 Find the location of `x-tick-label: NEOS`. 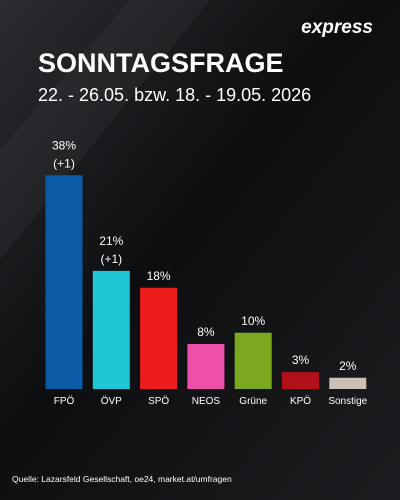

x-tick-label: NEOS is located at coordinates (206, 401).